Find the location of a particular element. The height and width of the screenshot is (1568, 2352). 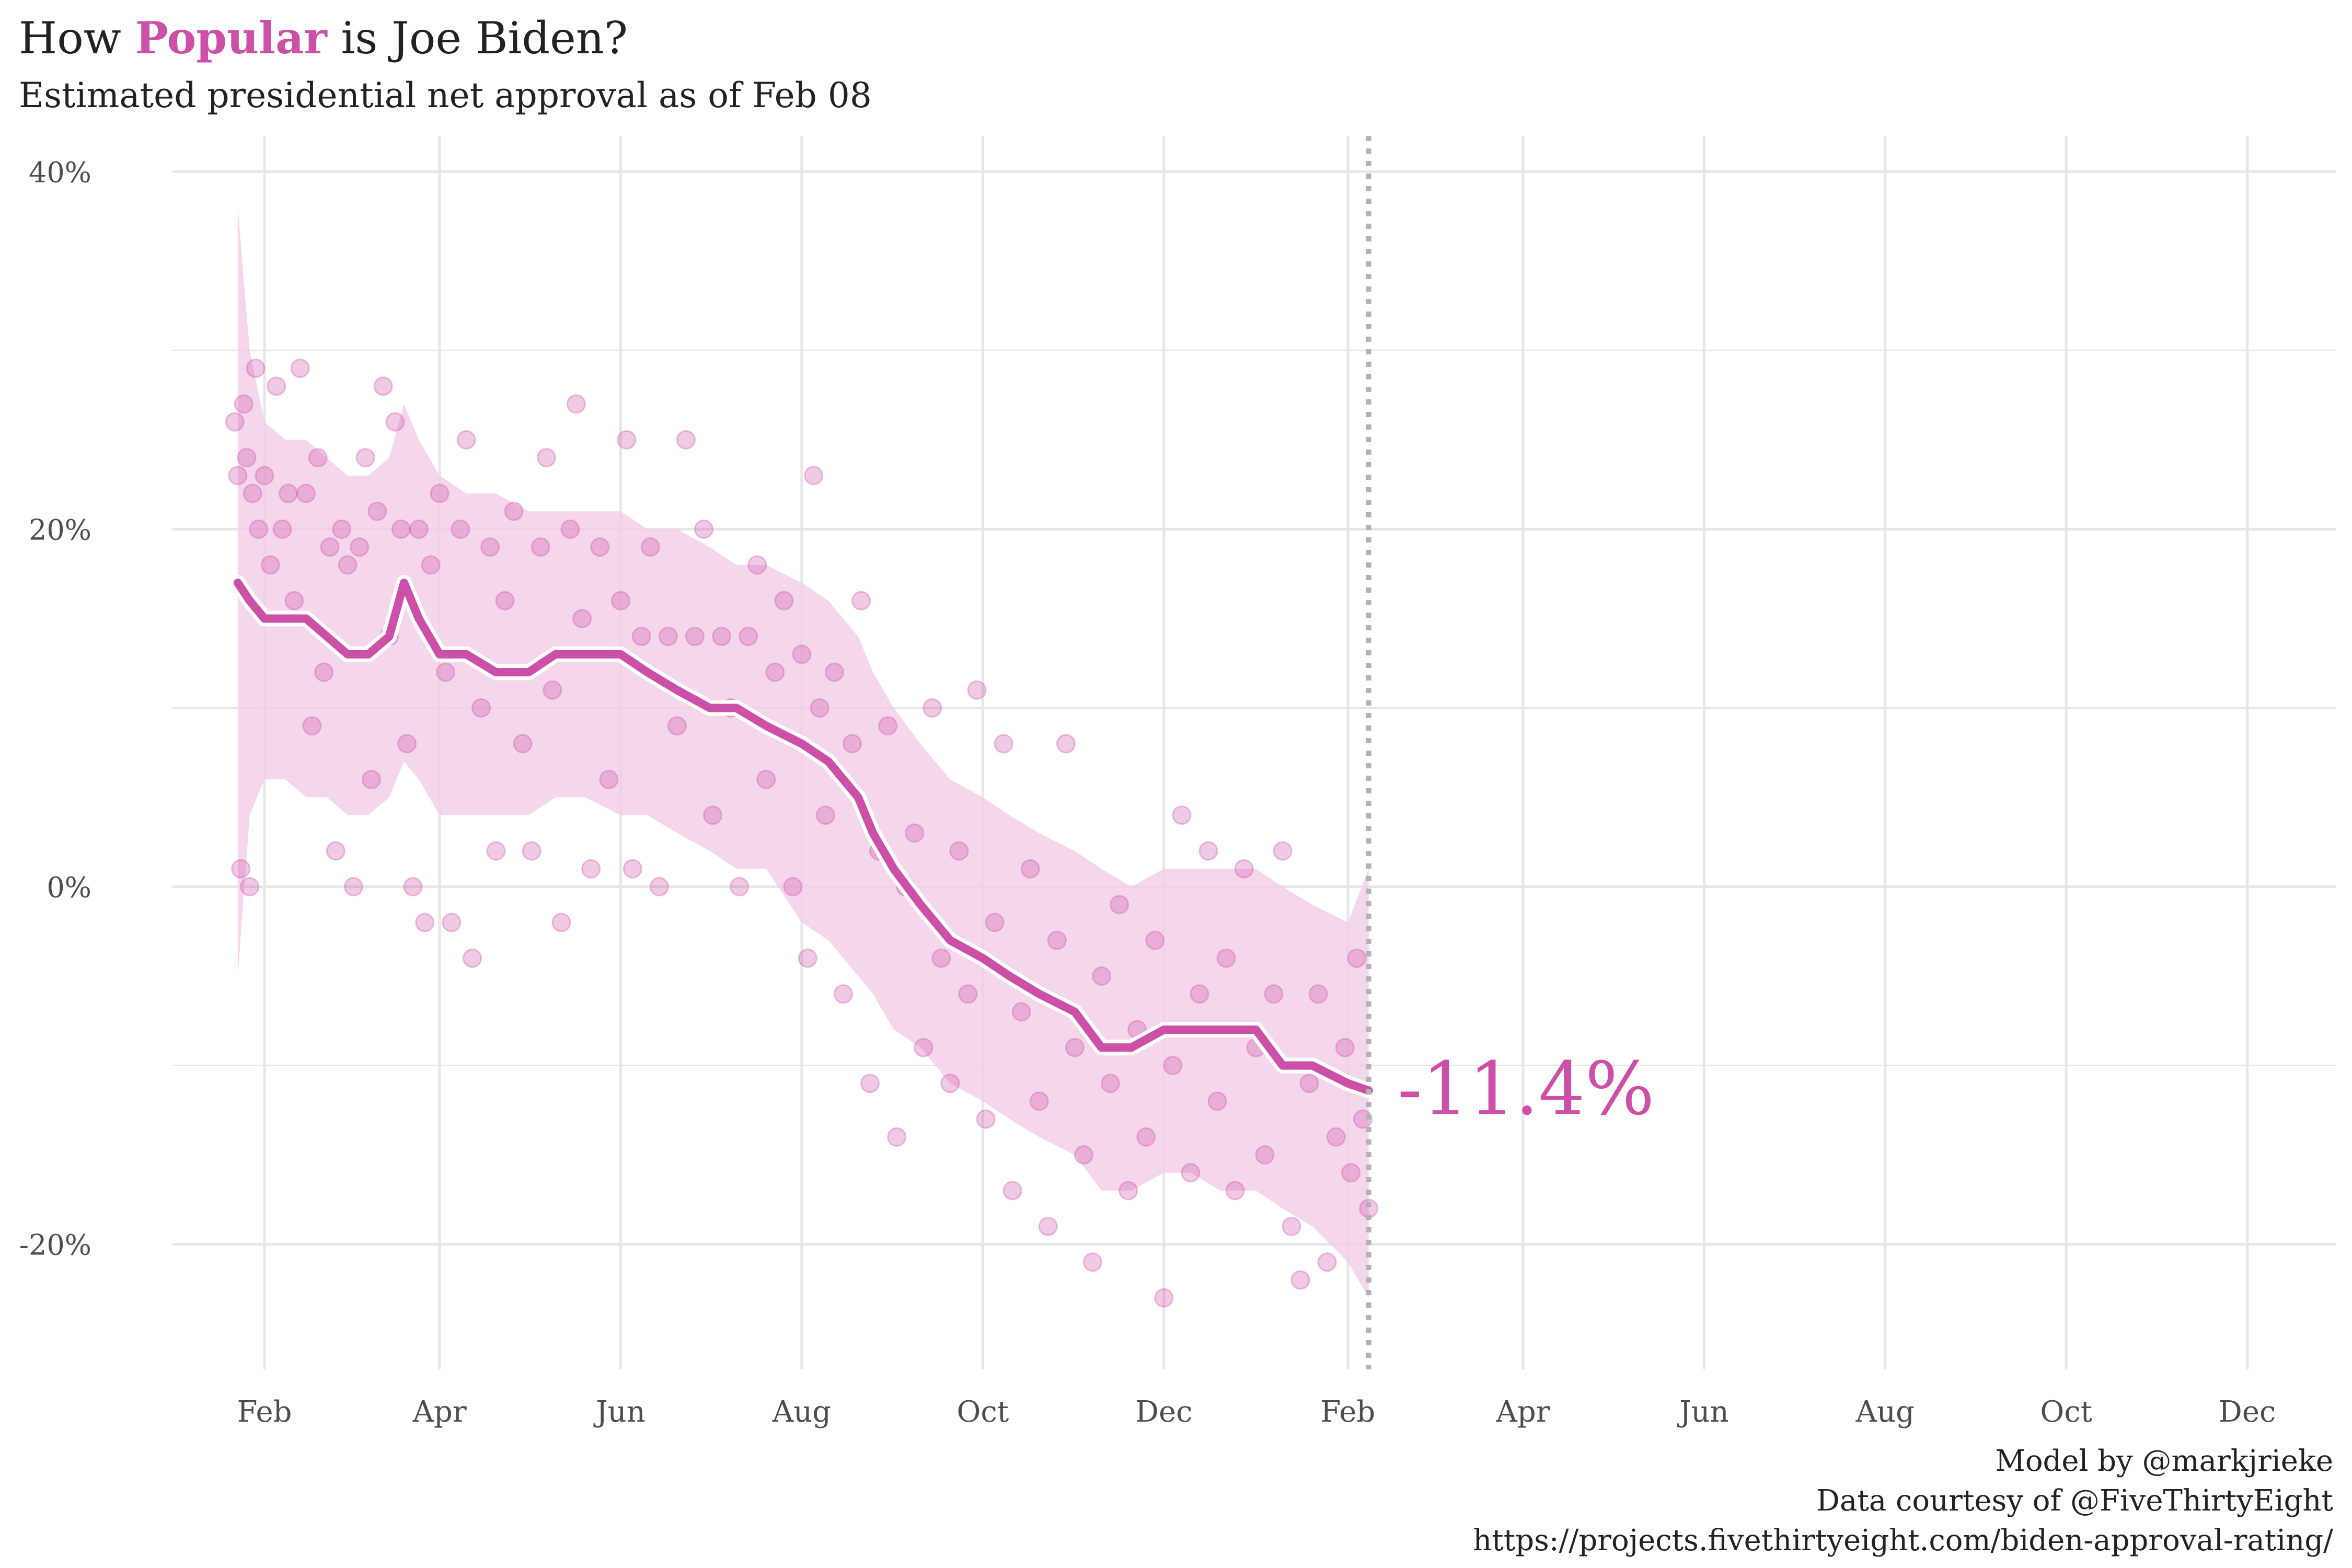

y-tick-label: 40% is located at coordinates (60, 172).